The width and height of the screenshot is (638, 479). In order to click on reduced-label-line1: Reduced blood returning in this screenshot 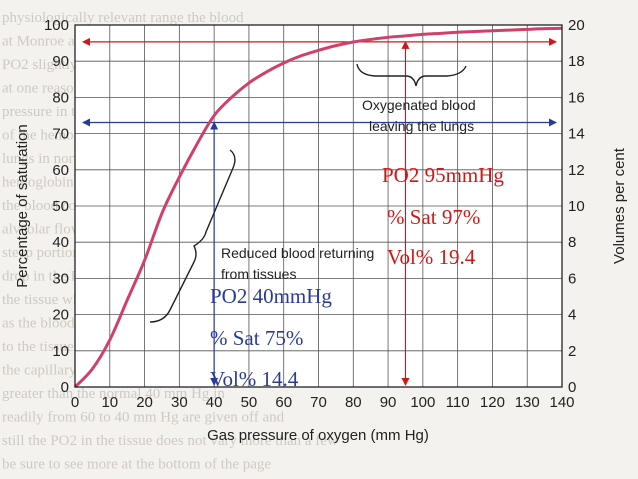, I will do `click(297, 253)`.